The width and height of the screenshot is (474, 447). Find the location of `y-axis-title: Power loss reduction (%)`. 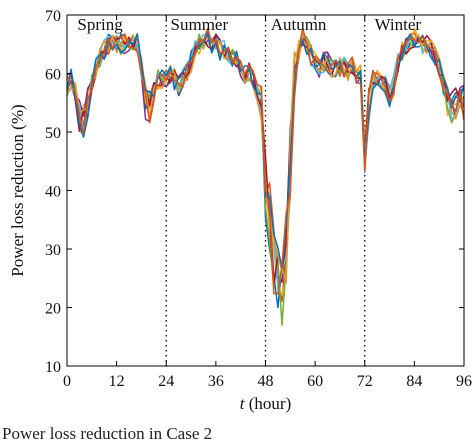

y-axis-title: Power loss reduction (%) is located at coordinates (17, 190).